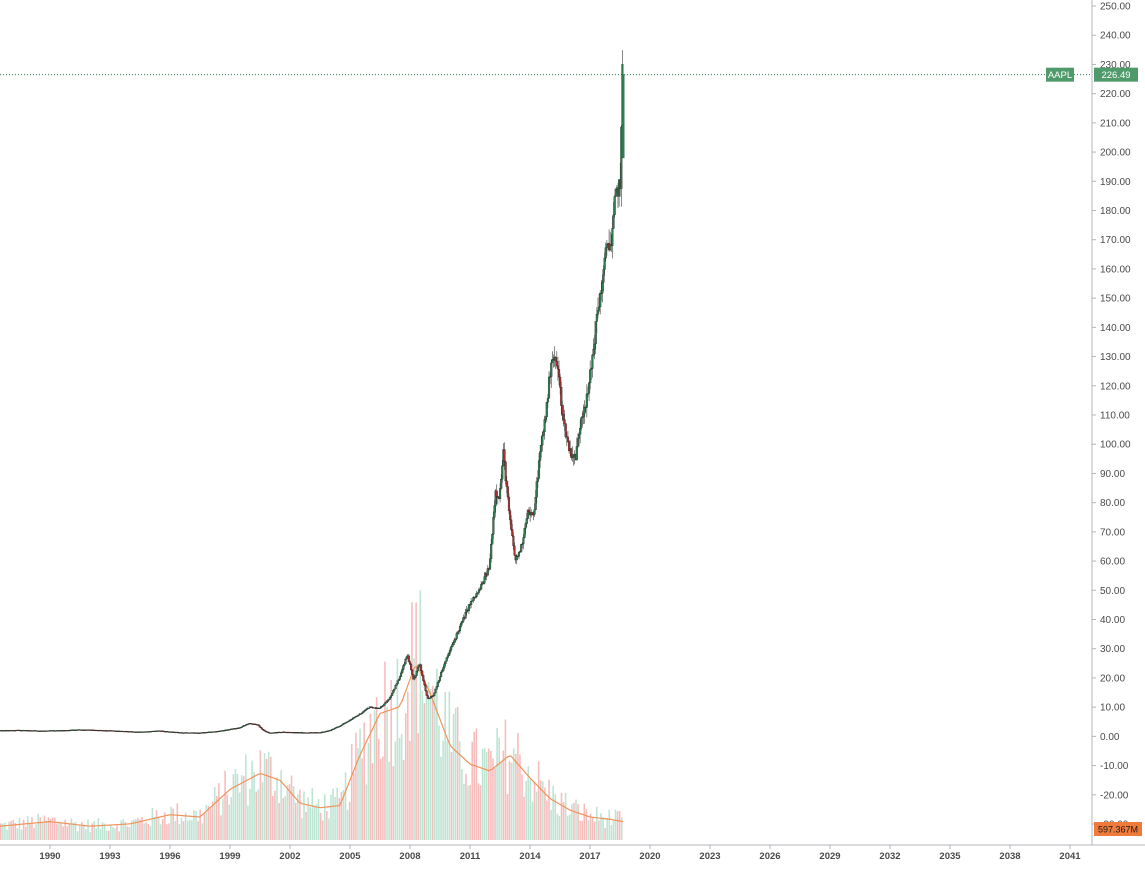  Describe the element at coordinates (1060, 75) in the screenshot. I see `symbol-label: AAPL` at that location.